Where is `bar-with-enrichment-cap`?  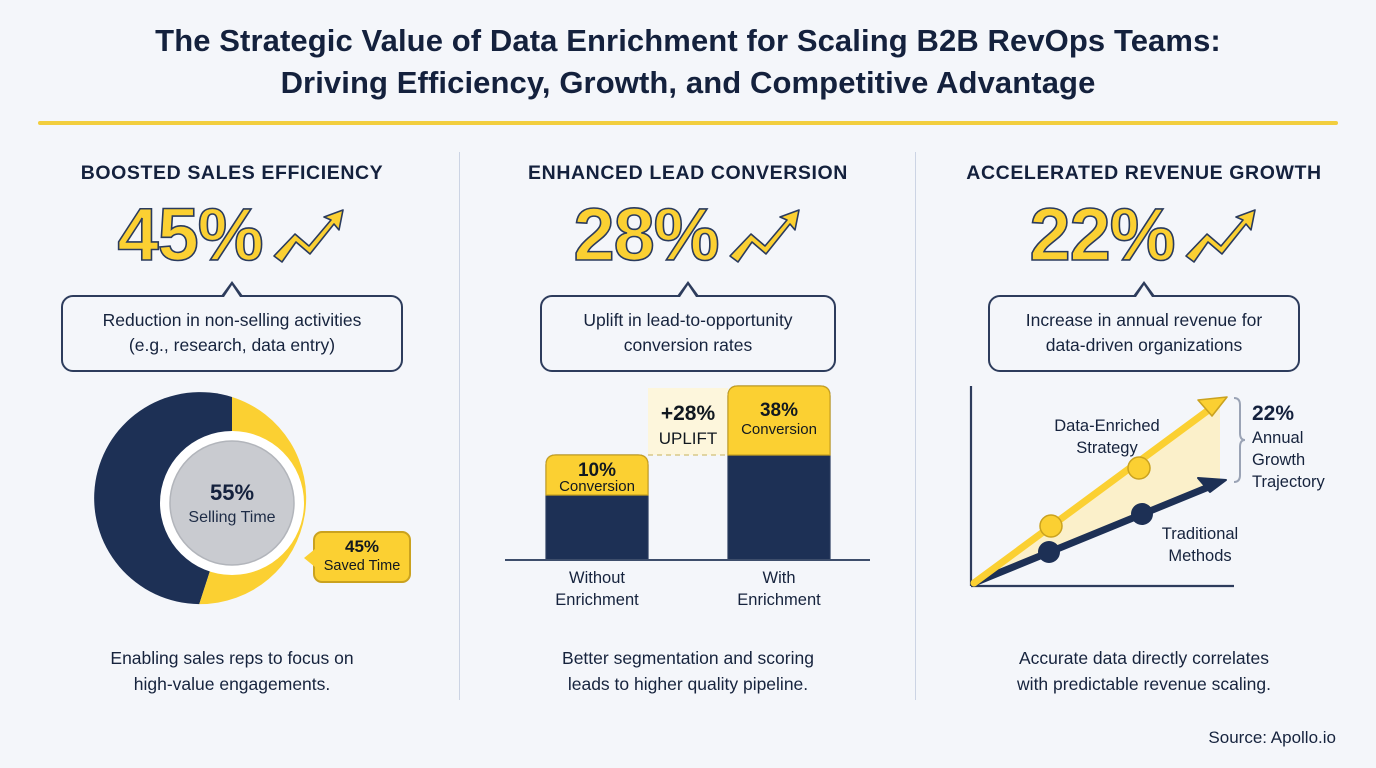
bar-with-enrichment-cap is located at coordinates (779, 420).